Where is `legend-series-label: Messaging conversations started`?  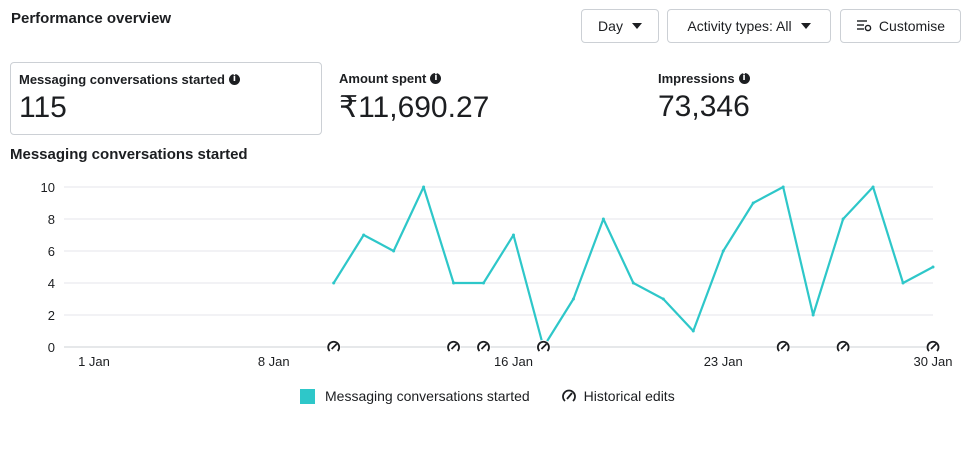 legend-series-label: Messaging conversations started is located at coordinates (427, 396).